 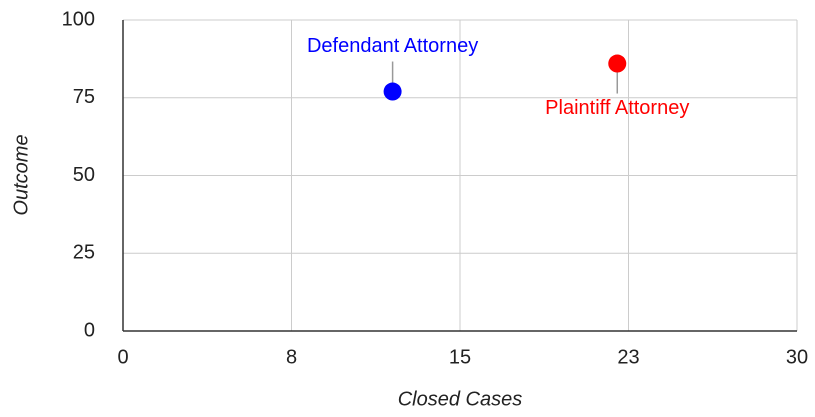 I want to click on x-tick-label: 8, so click(x=291, y=357).